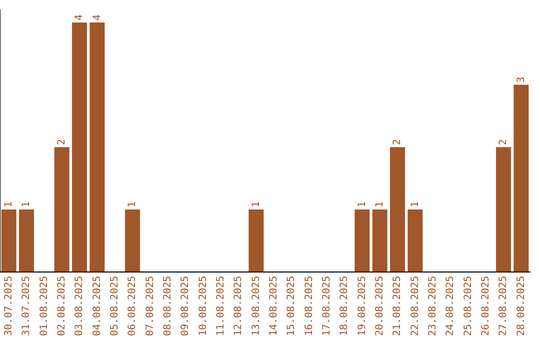 The image size is (540, 340). Describe the element at coordinates (380, 306) in the screenshot. I see `x-tick-label: 20.08.2025` at that location.